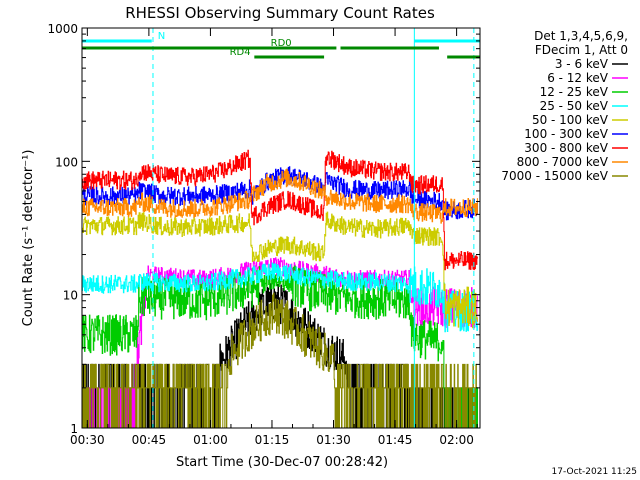 This screenshot has width=640, height=480. What do you see at coordinates (161, 36) in the screenshot?
I see `state-label-n: N` at bounding box center [161, 36].